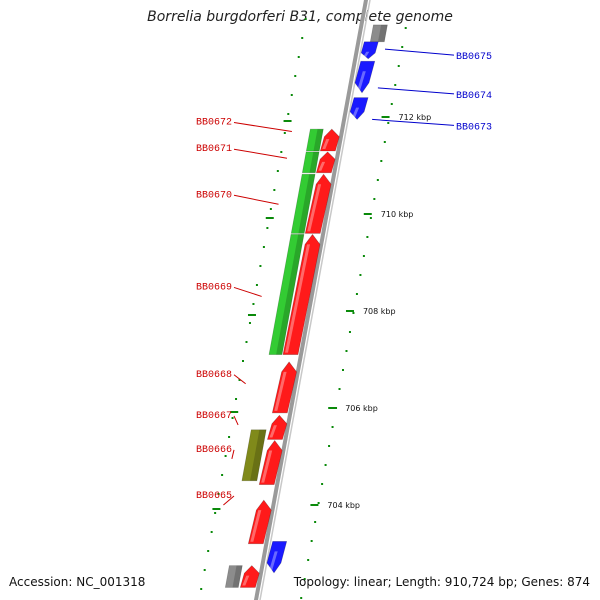 Image resolution: width=600 pixels, height=600 pixels. I want to click on leader-BB0668, so click(239, 379).